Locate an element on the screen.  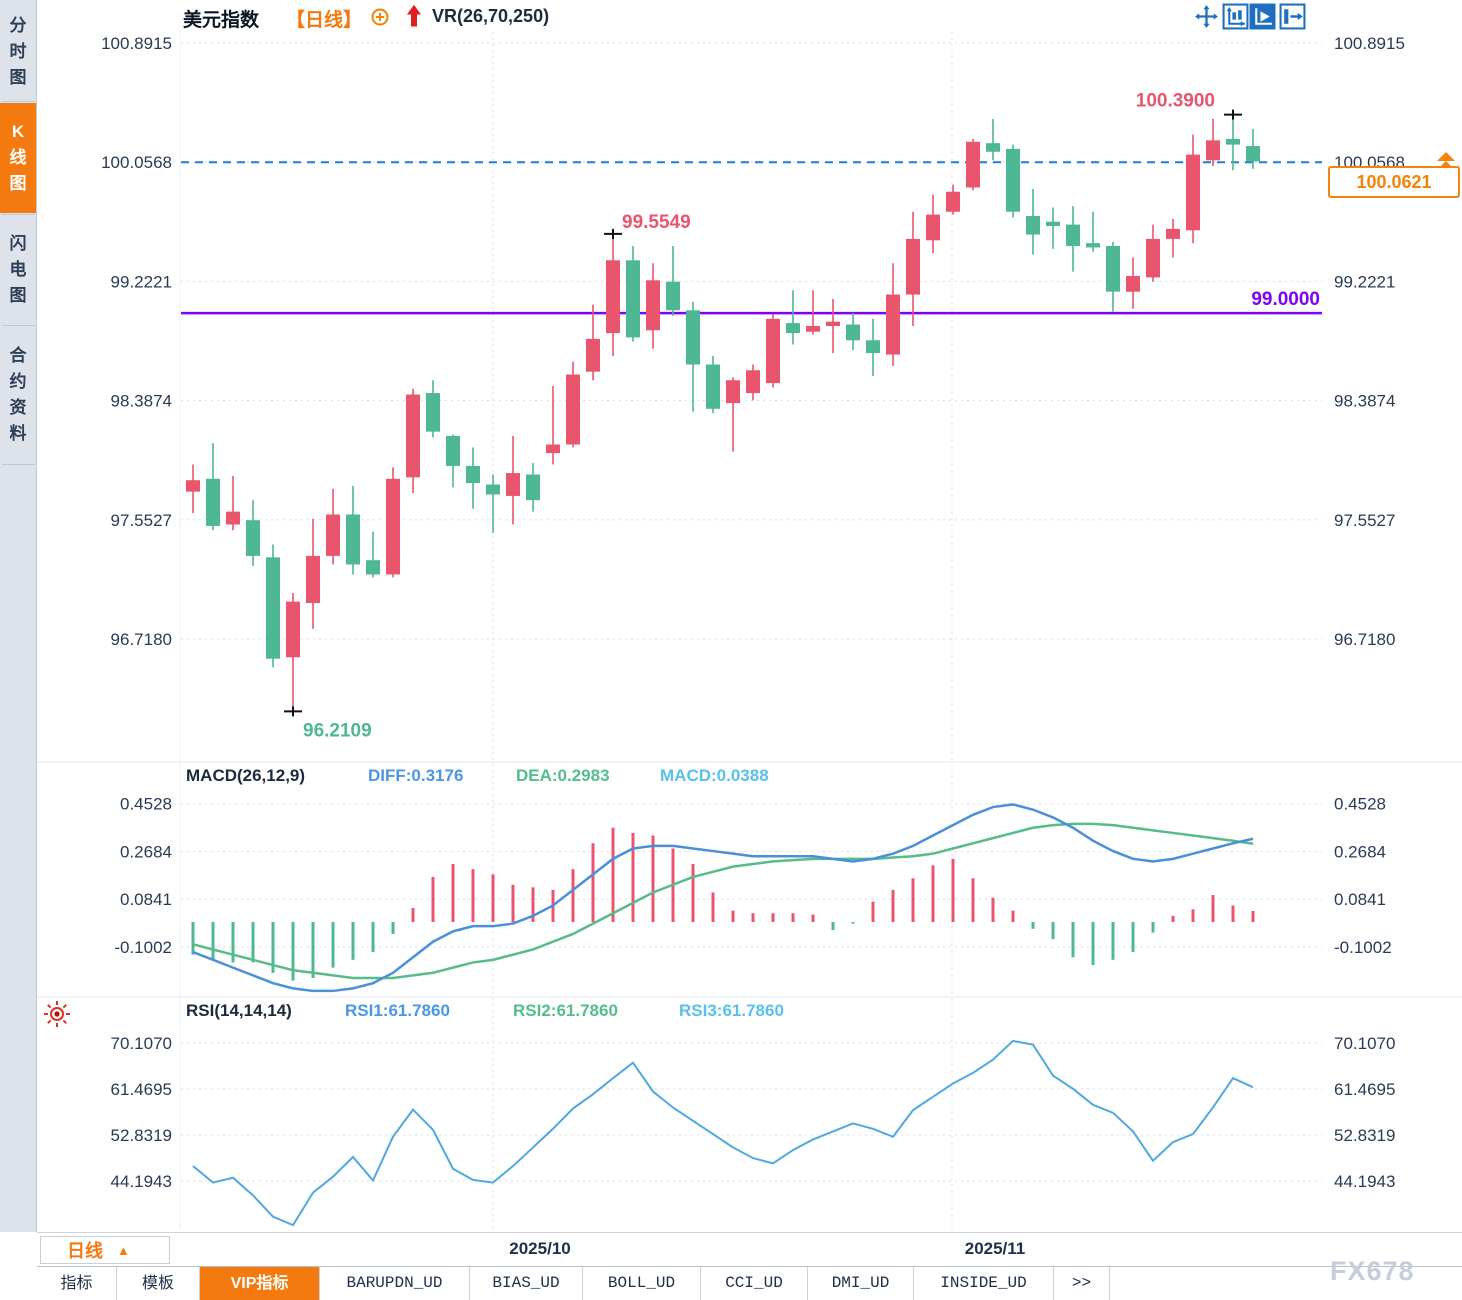
period-tag: 【日线】 is located at coordinates (324, 20).